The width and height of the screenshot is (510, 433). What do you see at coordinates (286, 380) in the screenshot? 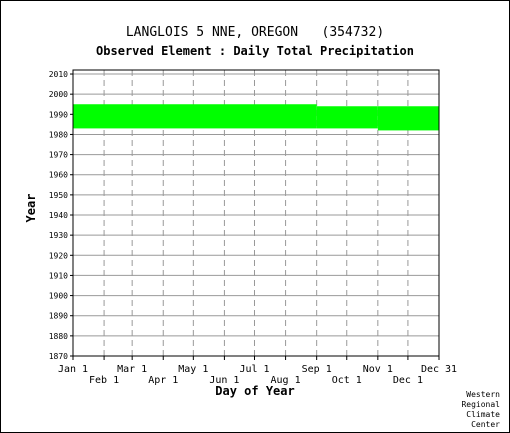
I see `x-tick-label: Aug 1` at bounding box center [286, 380].